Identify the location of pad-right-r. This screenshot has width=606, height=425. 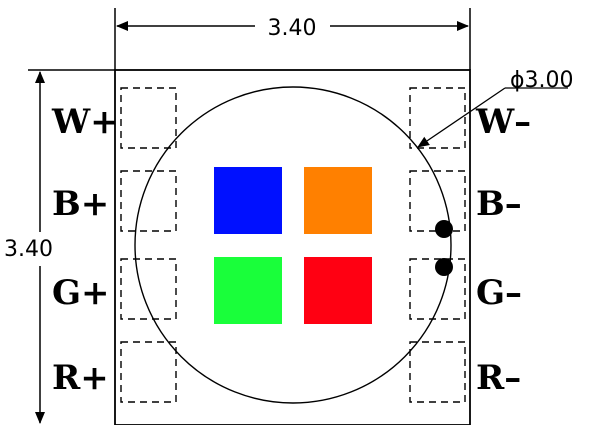
(437, 372).